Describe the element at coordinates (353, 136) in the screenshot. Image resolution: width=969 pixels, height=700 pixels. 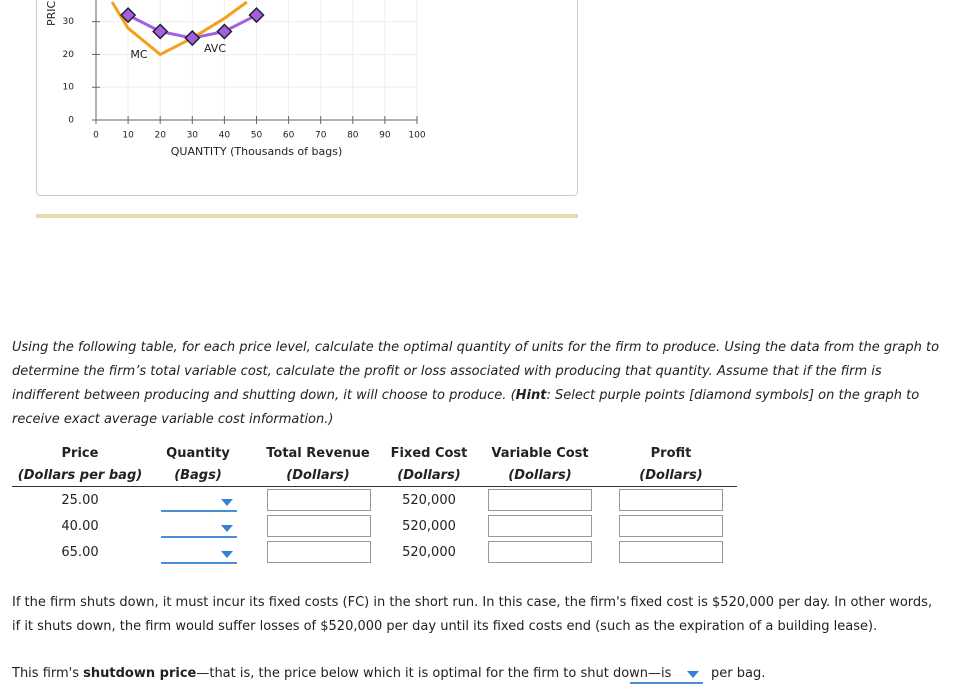
I see `x-tick-label: 80` at that location.